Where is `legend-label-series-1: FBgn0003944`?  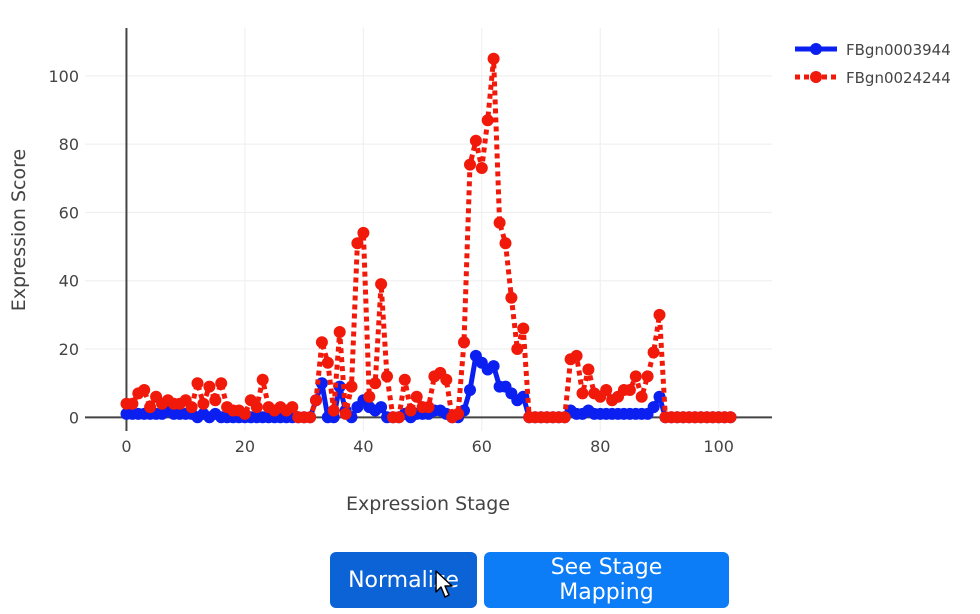 legend-label-series-1: FBgn0003944 is located at coordinates (898, 50).